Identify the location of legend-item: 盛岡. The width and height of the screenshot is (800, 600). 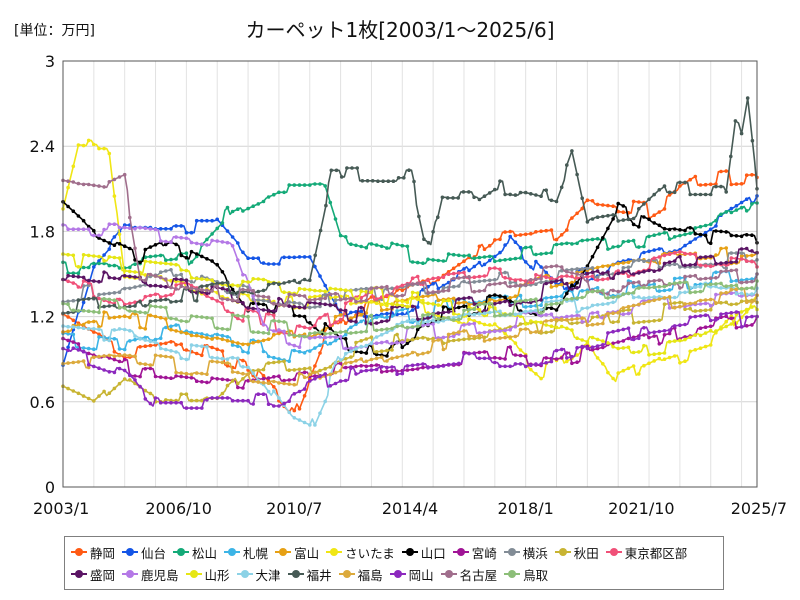
(93, 574).